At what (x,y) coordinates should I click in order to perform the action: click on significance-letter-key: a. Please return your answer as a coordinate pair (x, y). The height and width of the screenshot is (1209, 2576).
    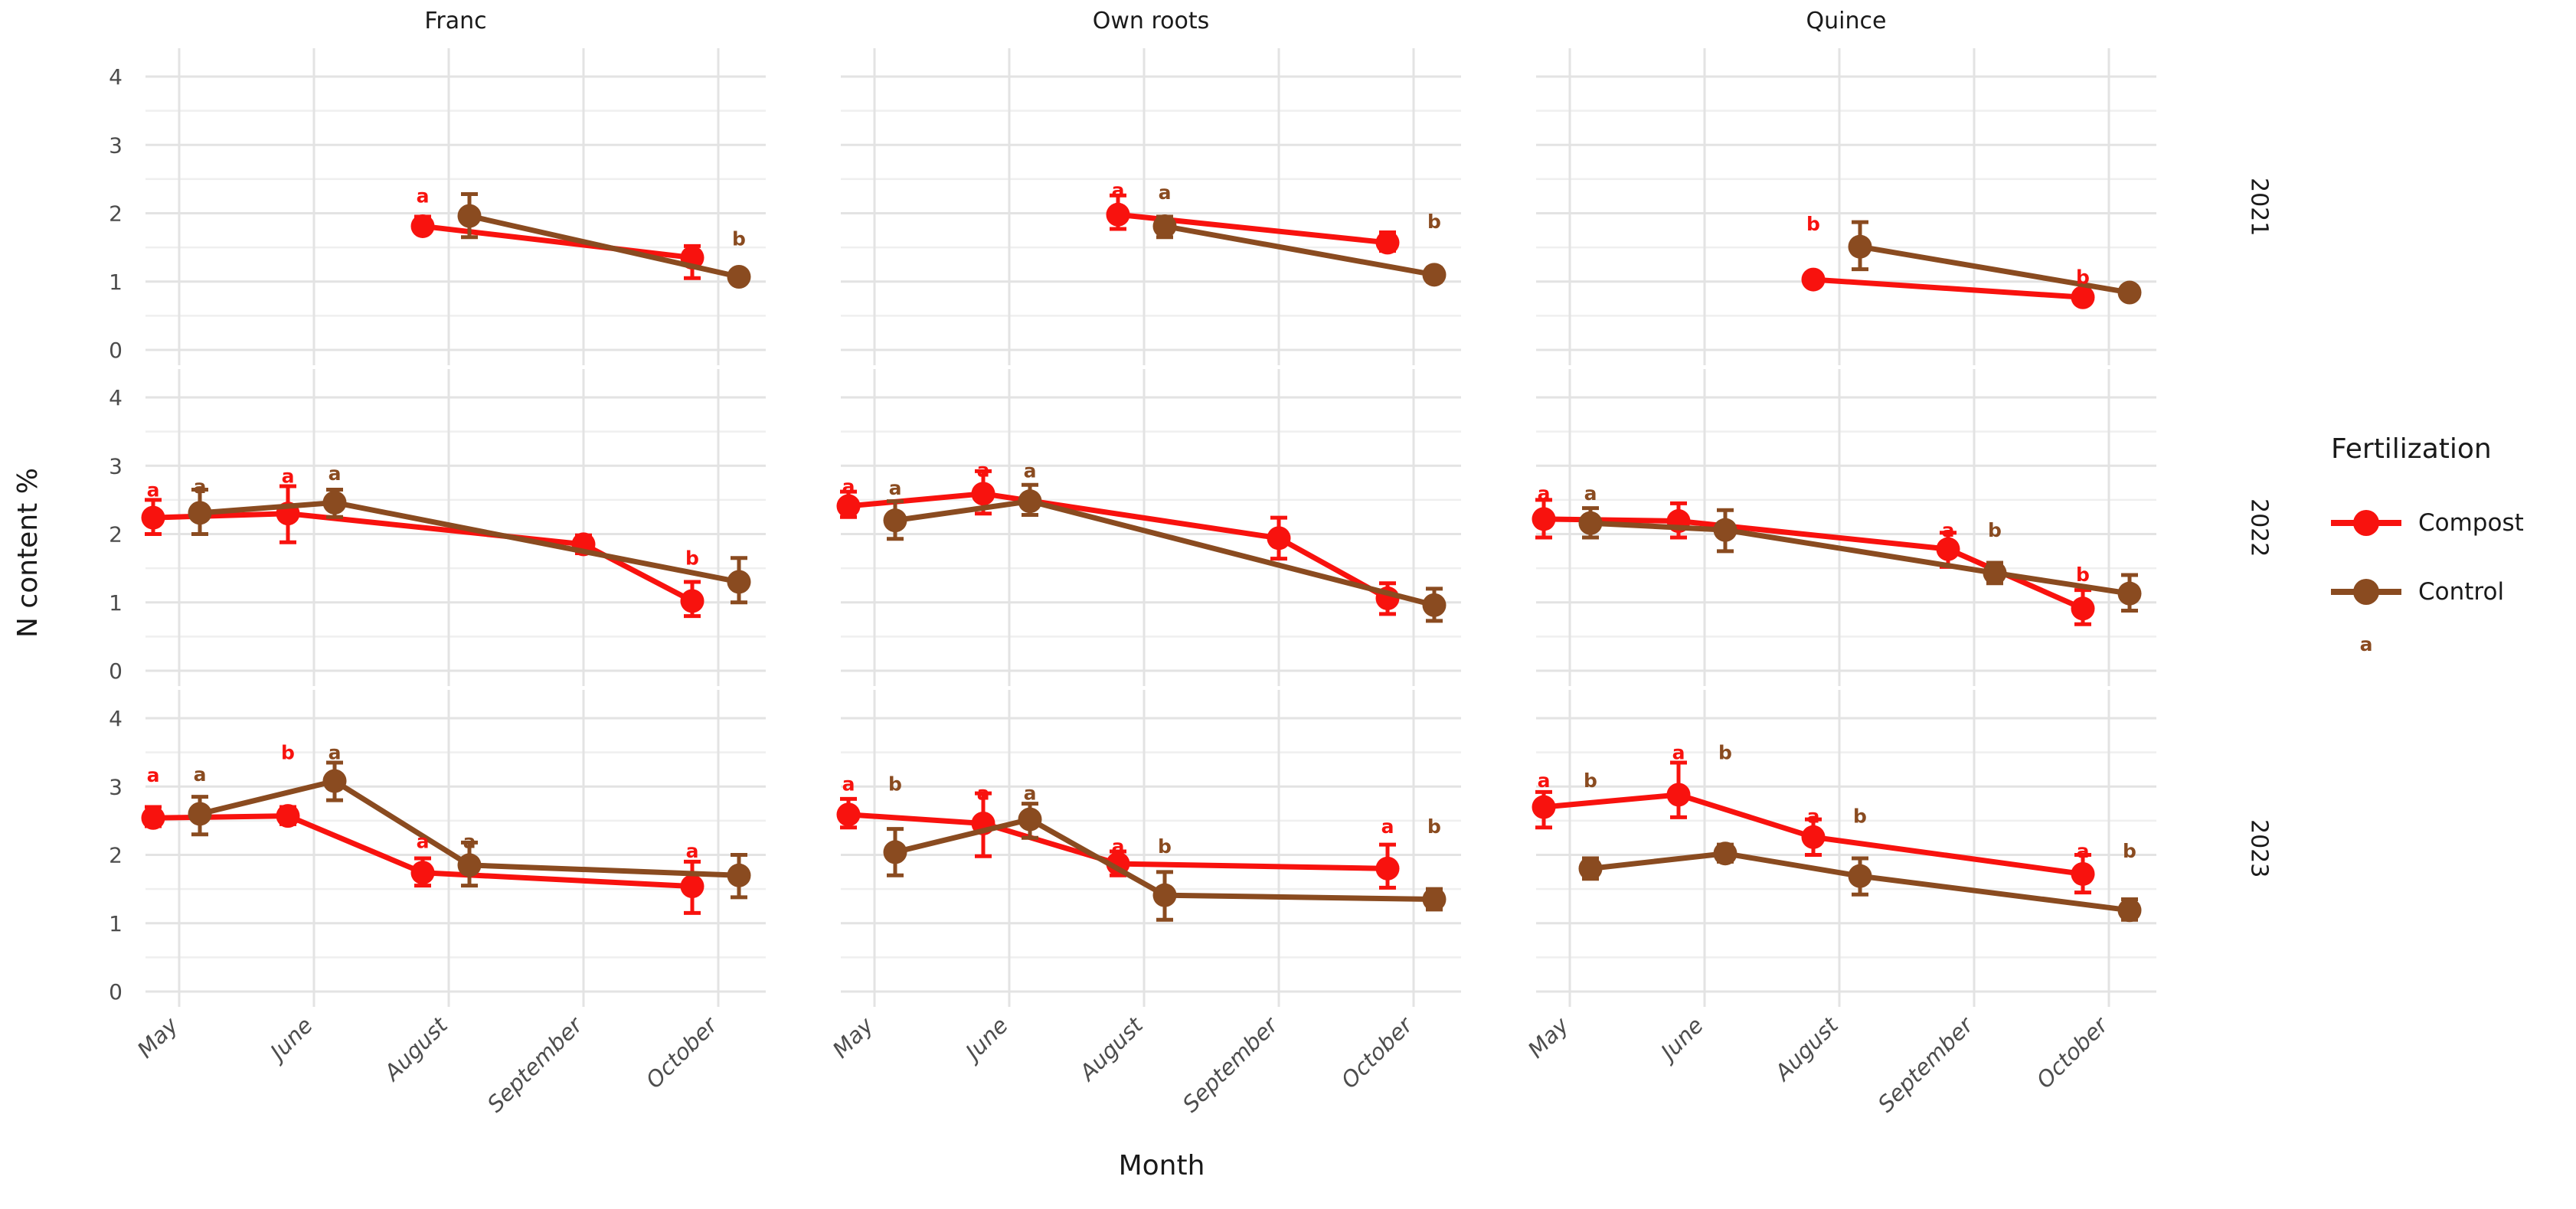
    Looking at the image, I should click on (2366, 644).